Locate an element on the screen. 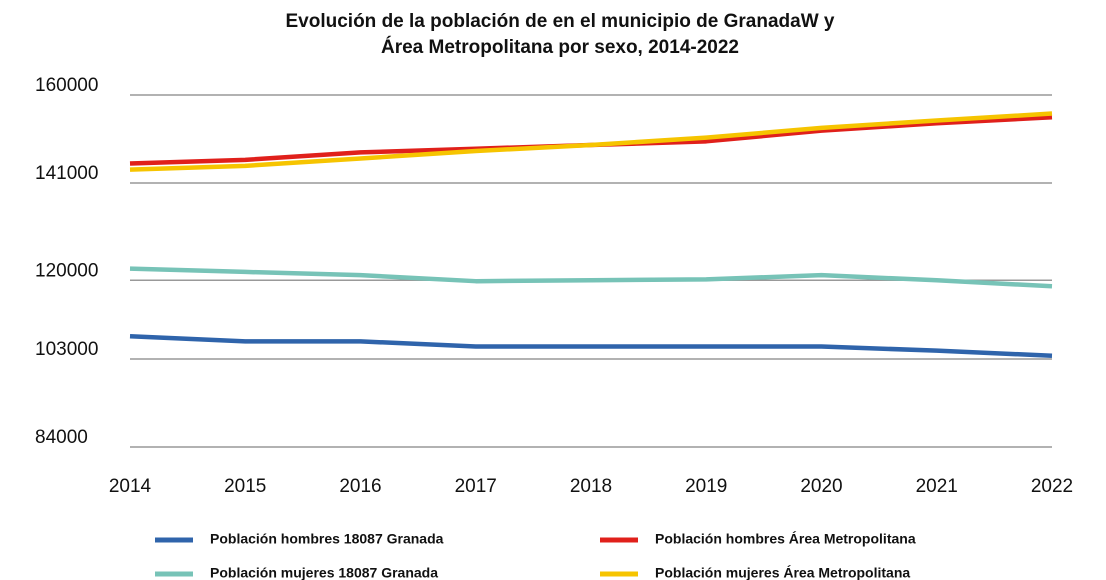  y-tick-label: 160000 is located at coordinates (66, 85).